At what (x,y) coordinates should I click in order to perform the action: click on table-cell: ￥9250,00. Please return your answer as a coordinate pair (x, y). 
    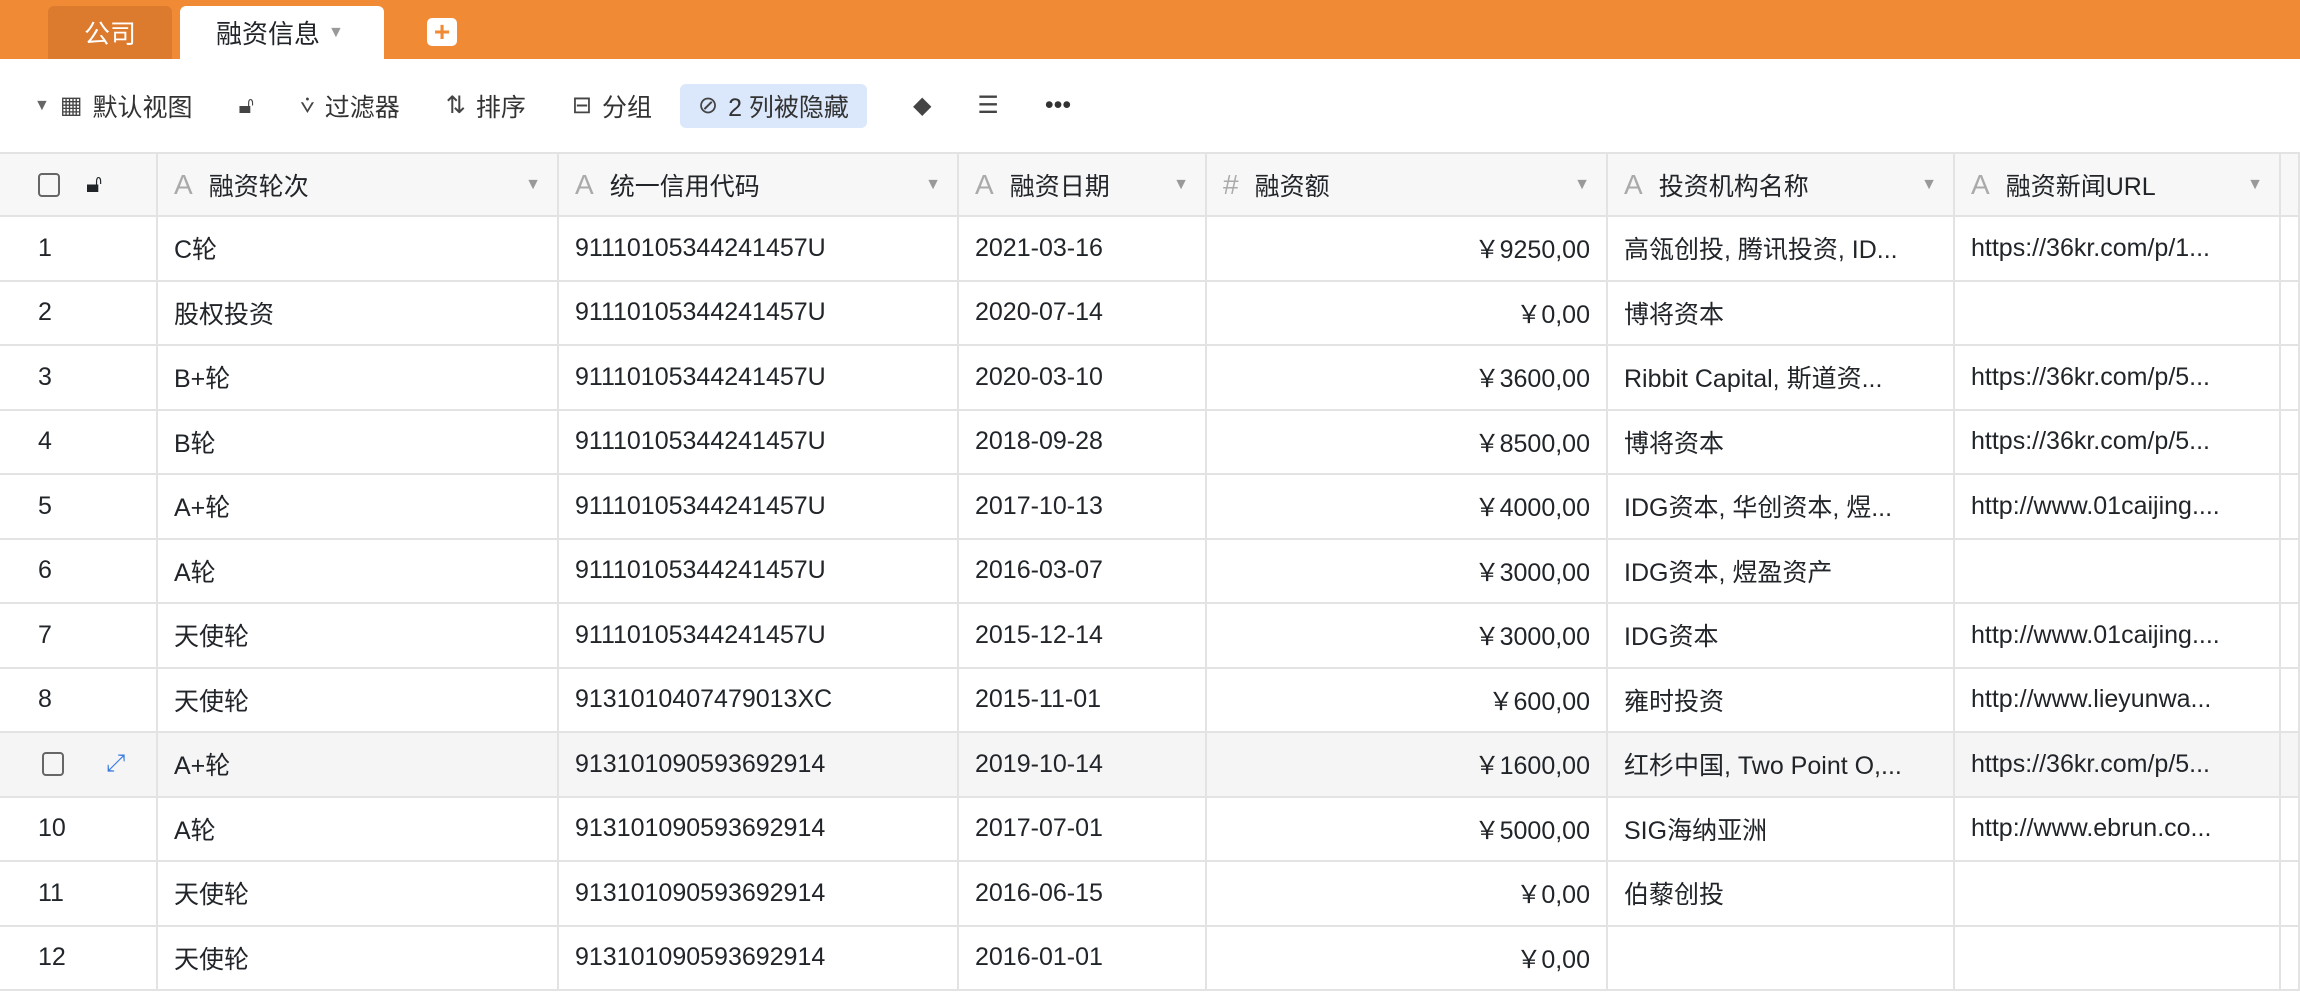
    Looking at the image, I should click on (1407, 248).